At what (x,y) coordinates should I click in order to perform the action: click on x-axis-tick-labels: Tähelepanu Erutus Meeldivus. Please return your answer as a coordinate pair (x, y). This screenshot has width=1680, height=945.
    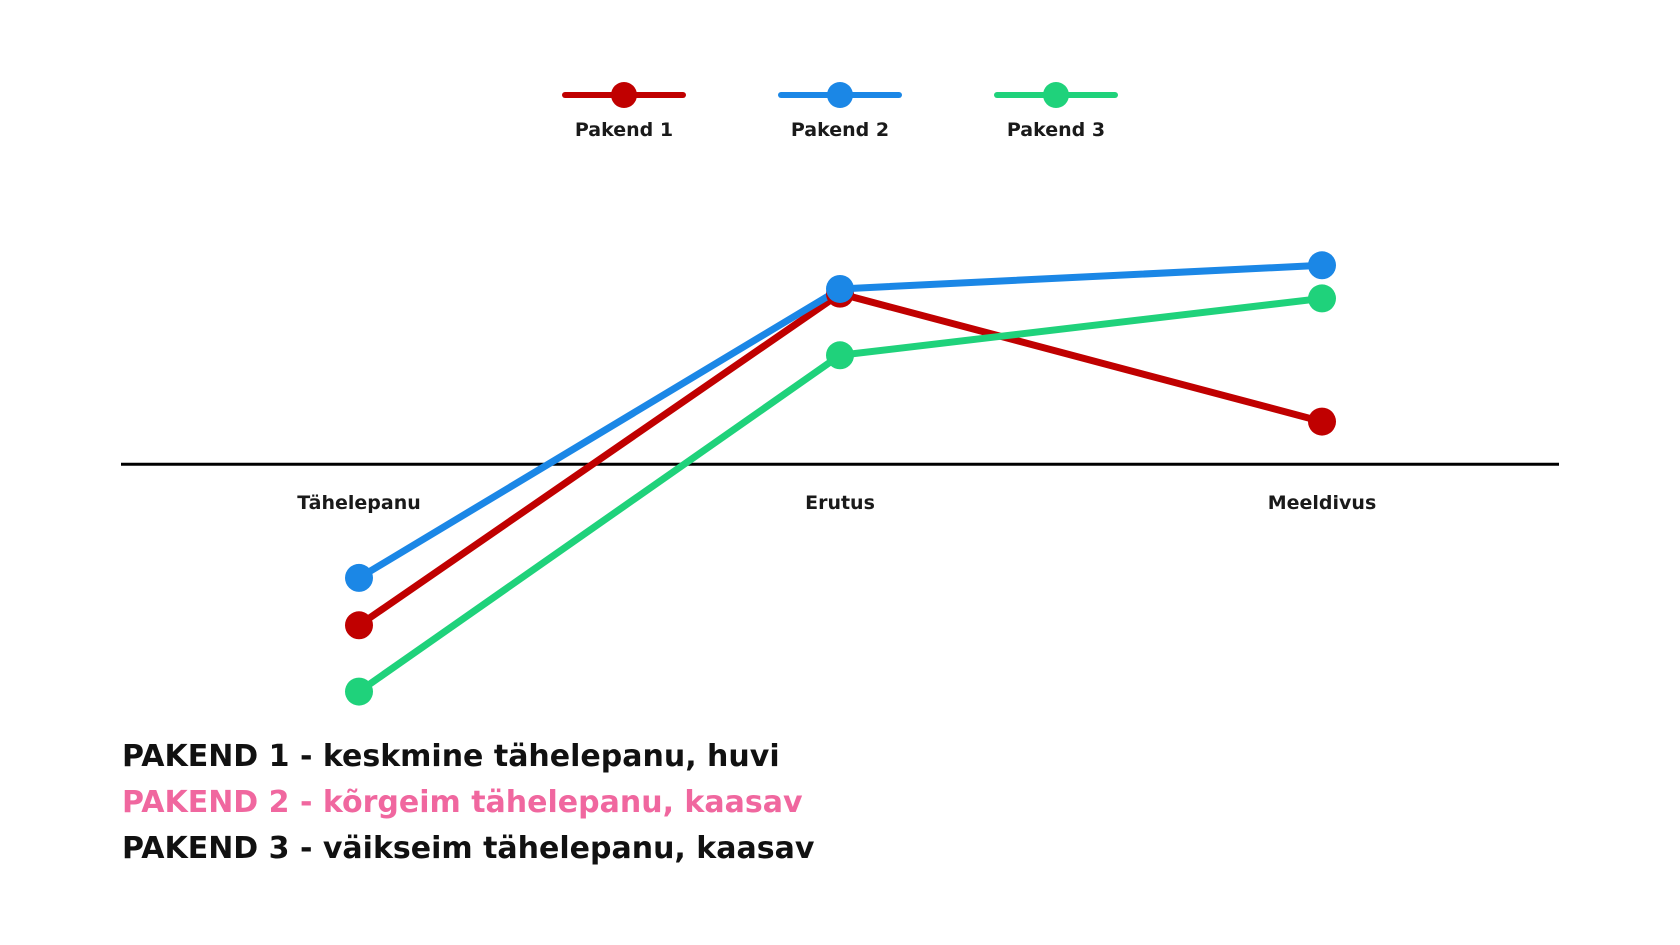
    Looking at the image, I should click on (836, 503).